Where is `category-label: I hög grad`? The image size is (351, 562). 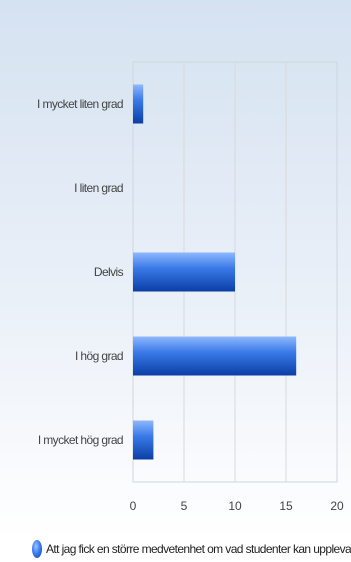 category-label: I hög grad is located at coordinates (99, 356).